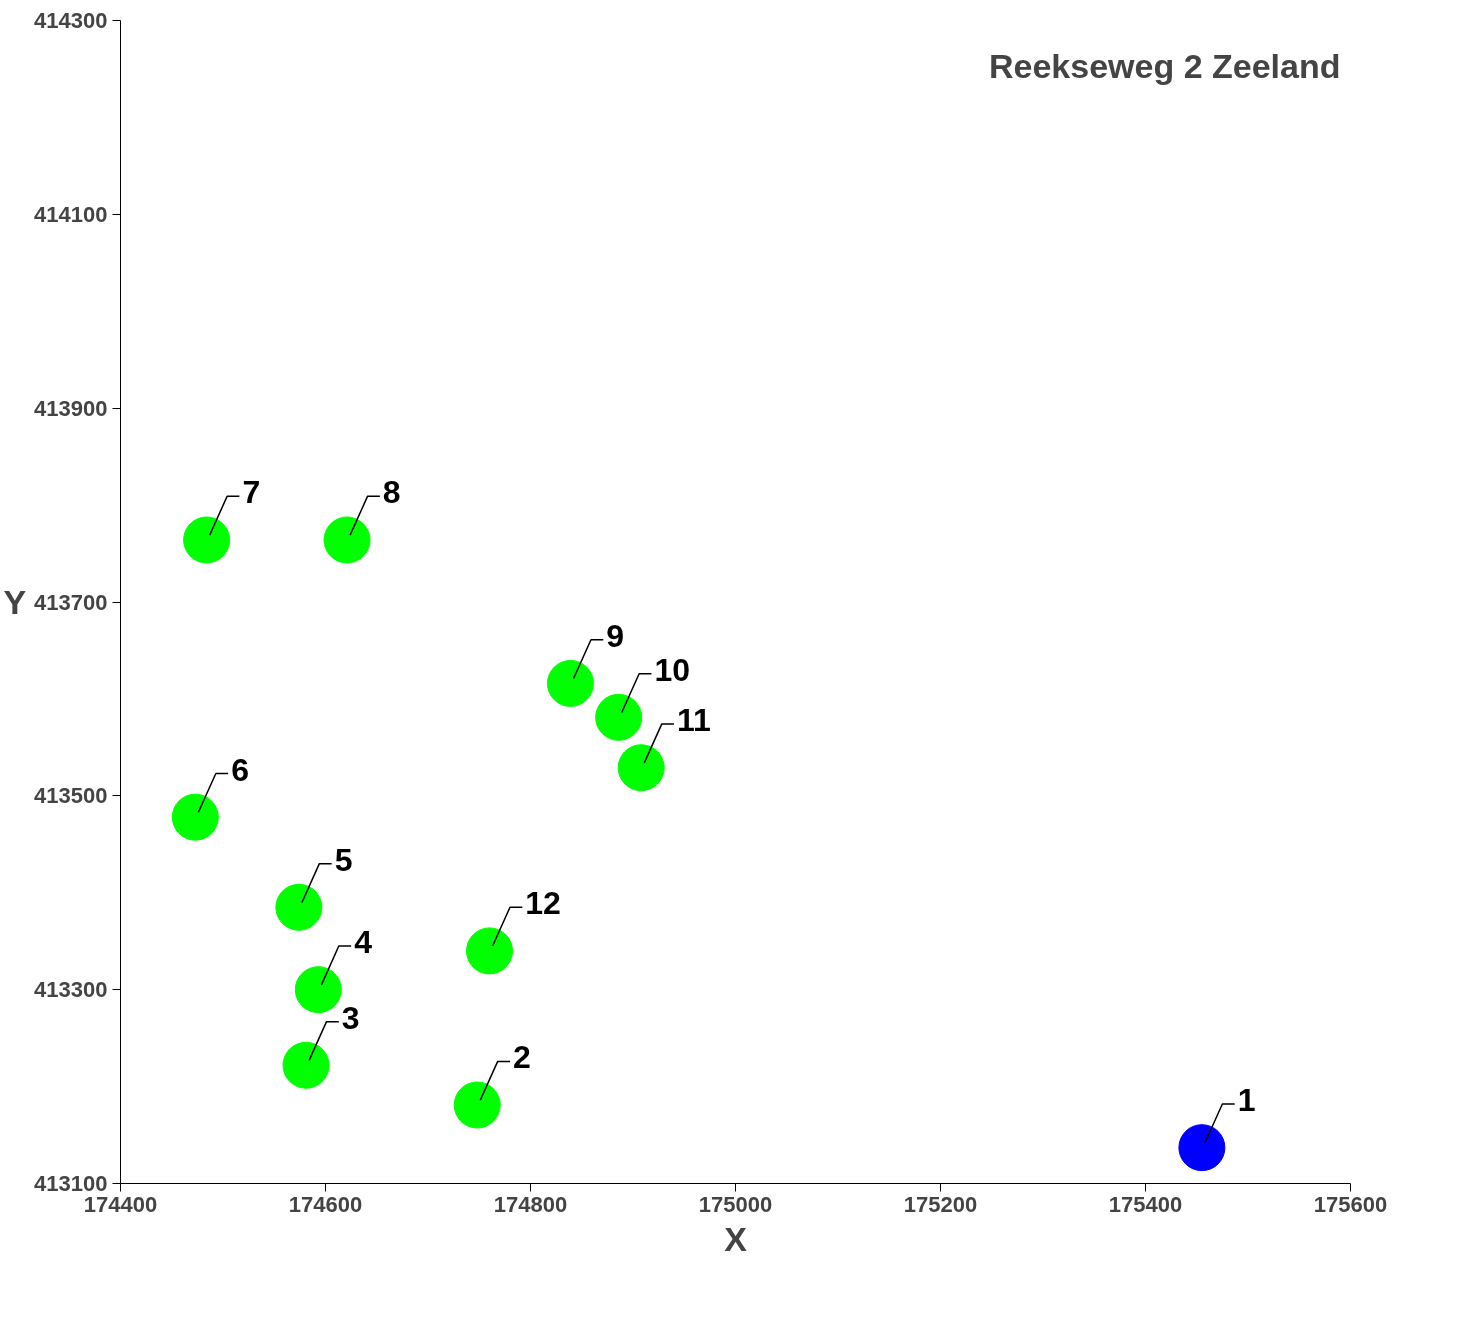 Image resolution: width=1466 pixels, height=1321 pixels. Describe the element at coordinates (530, 1204) in the screenshot. I see `x-tick-label: 174800` at that location.